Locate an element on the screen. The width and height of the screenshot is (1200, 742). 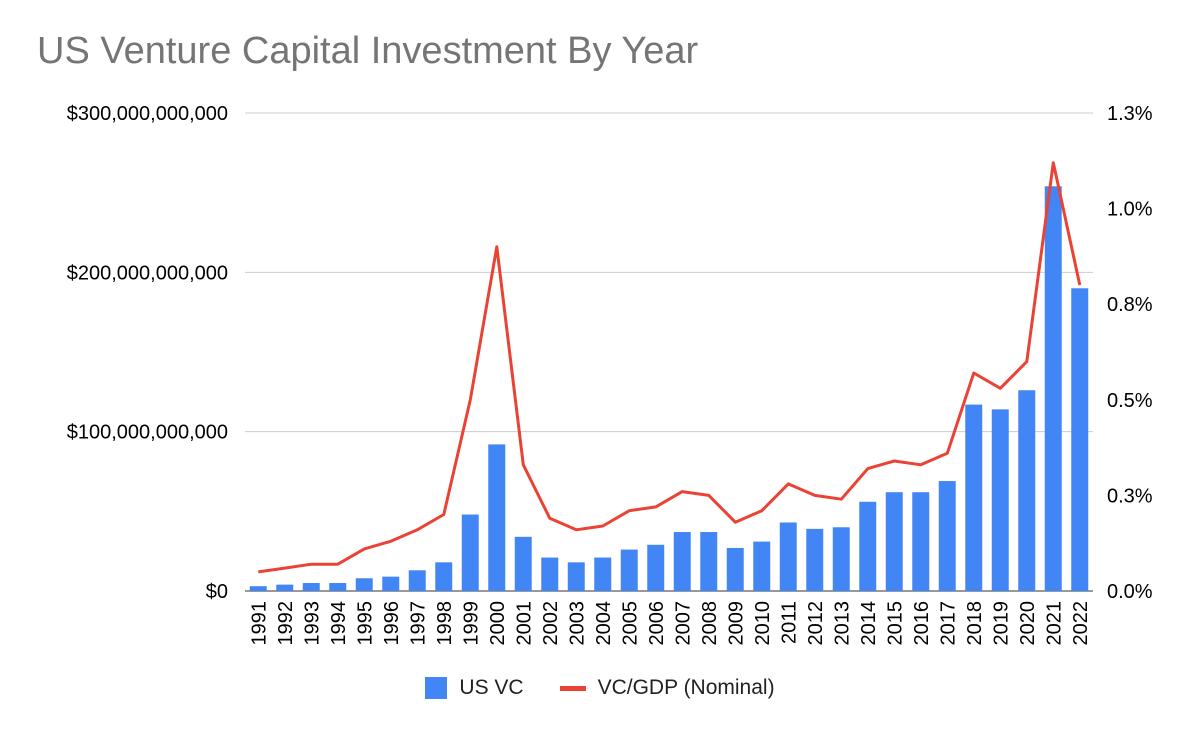
x-tick-label: 2015 is located at coordinates (895, 623).